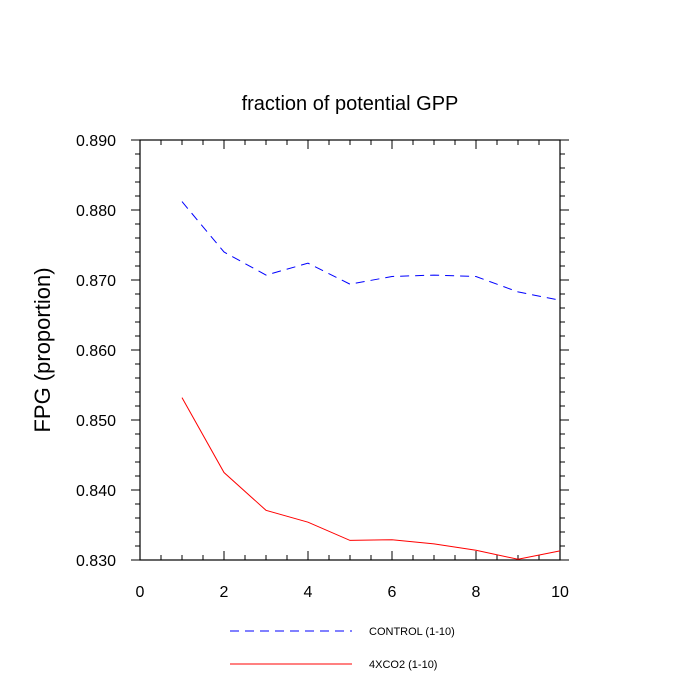 Image resolution: width=700 pixels, height=700 pixels. What do you see at coordinates (412, 632) in the screenshot?
I see `legend-label: CONTROL (1-10)` at bounding box center [412, 632].